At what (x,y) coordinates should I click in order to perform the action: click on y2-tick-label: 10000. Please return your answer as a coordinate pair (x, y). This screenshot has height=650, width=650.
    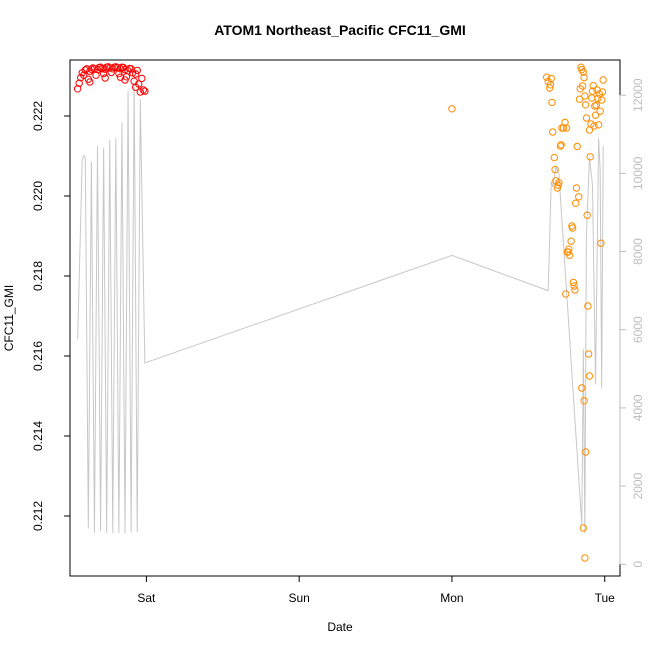
    Looking at the image, I should click on (638, 173).